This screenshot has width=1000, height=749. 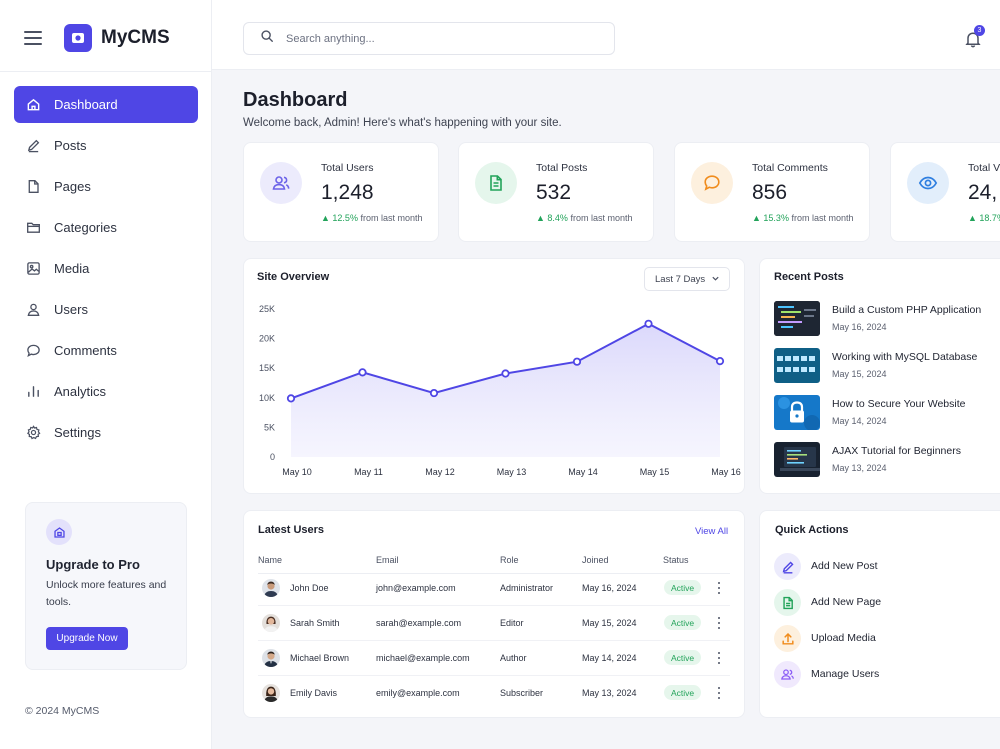 What do you see at coordinates (884, 567) in the screenshot?
I see `quick-action-add-new-post: Add New Post` at bounding box center [884, 567].